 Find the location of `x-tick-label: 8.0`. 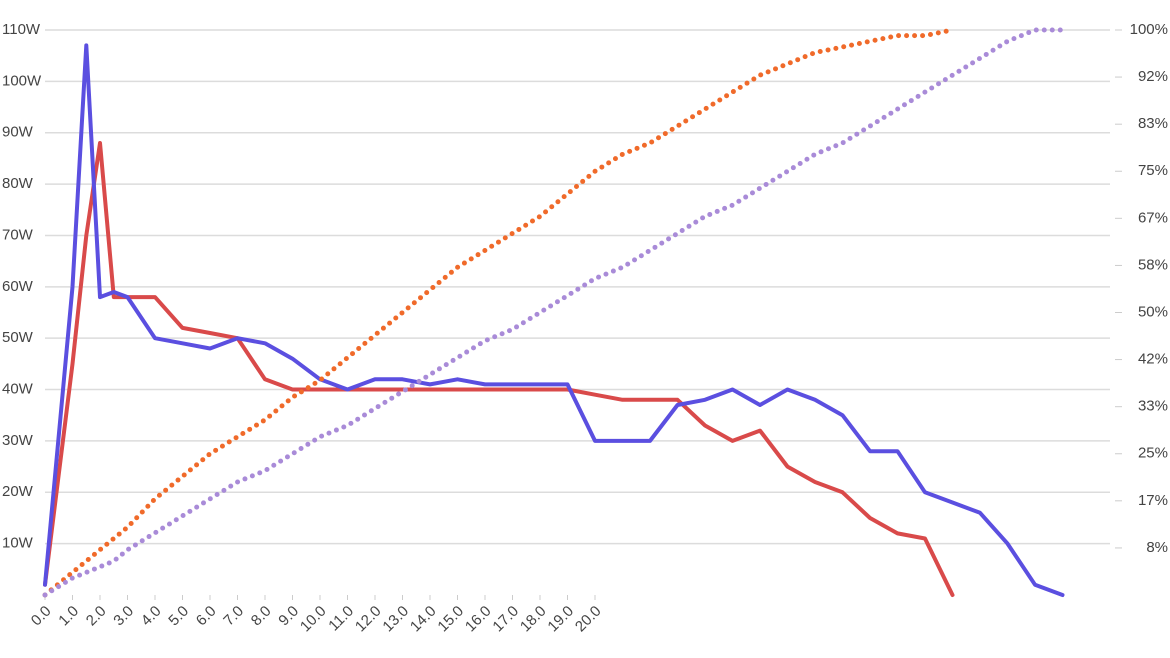

x-tick-label: 8.0 is located at coordinates (261, 616).